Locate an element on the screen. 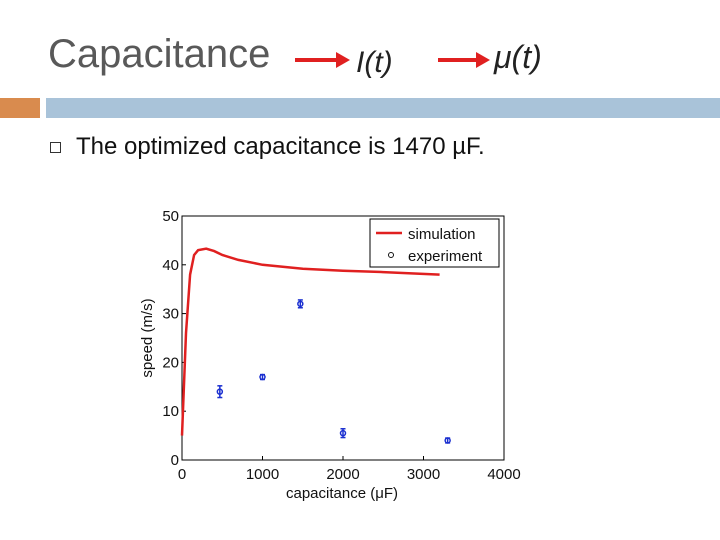  header-band-accent is located at coordinates (20, 108).